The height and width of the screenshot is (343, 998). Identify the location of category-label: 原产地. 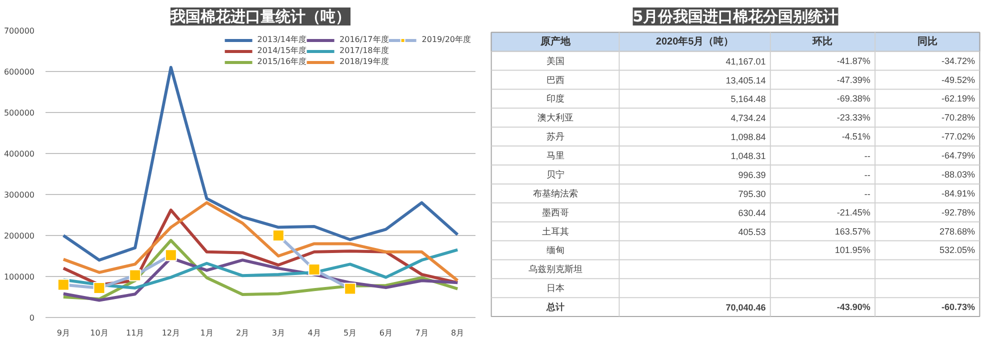
(555, 41).